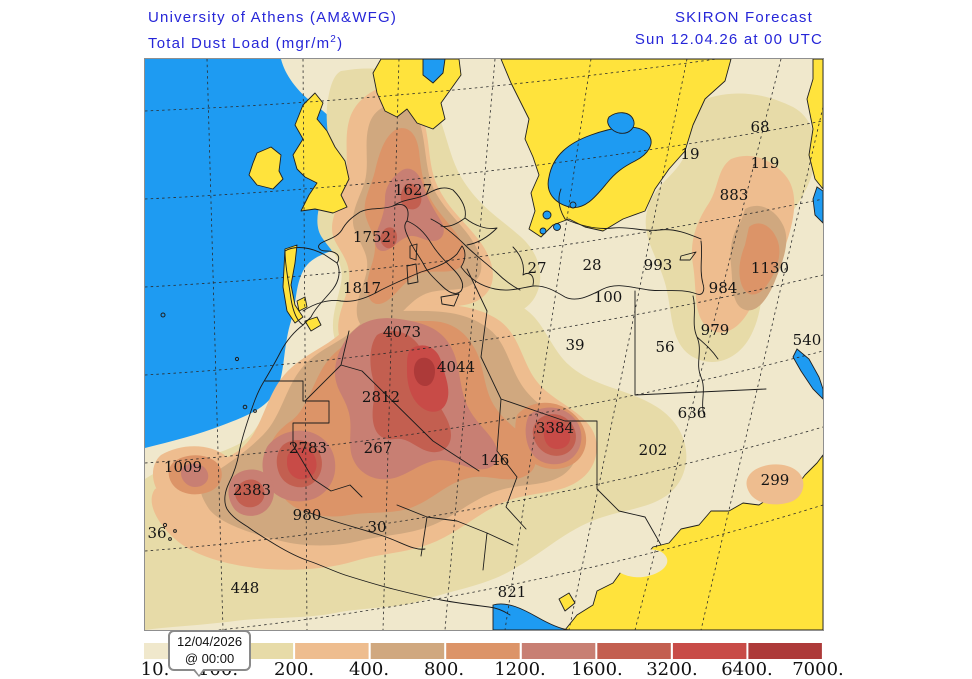 The image size is (972, 679). I want to click on header-right: SKIRON Forecast Sun 12.04.26 at 00 UTC, so click(729, 29).